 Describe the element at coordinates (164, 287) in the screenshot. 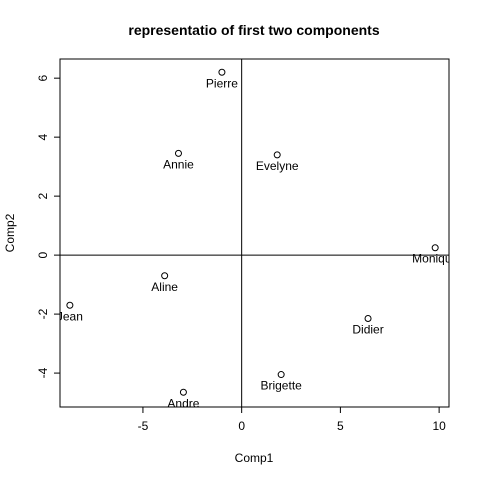

I see `point-label: Aline` at that location.